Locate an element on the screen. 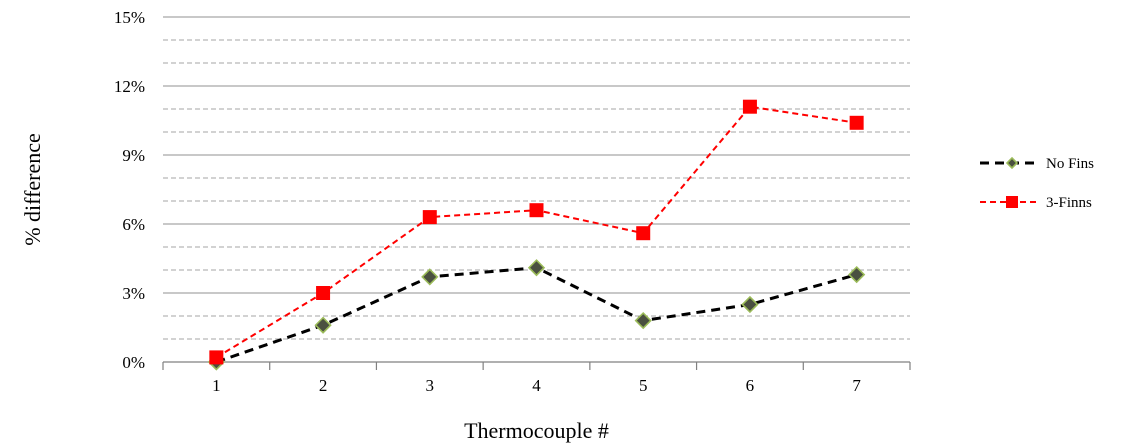 The image size is (1127, 448). x-tick-label: 1 is located at coordinates (216, 385).